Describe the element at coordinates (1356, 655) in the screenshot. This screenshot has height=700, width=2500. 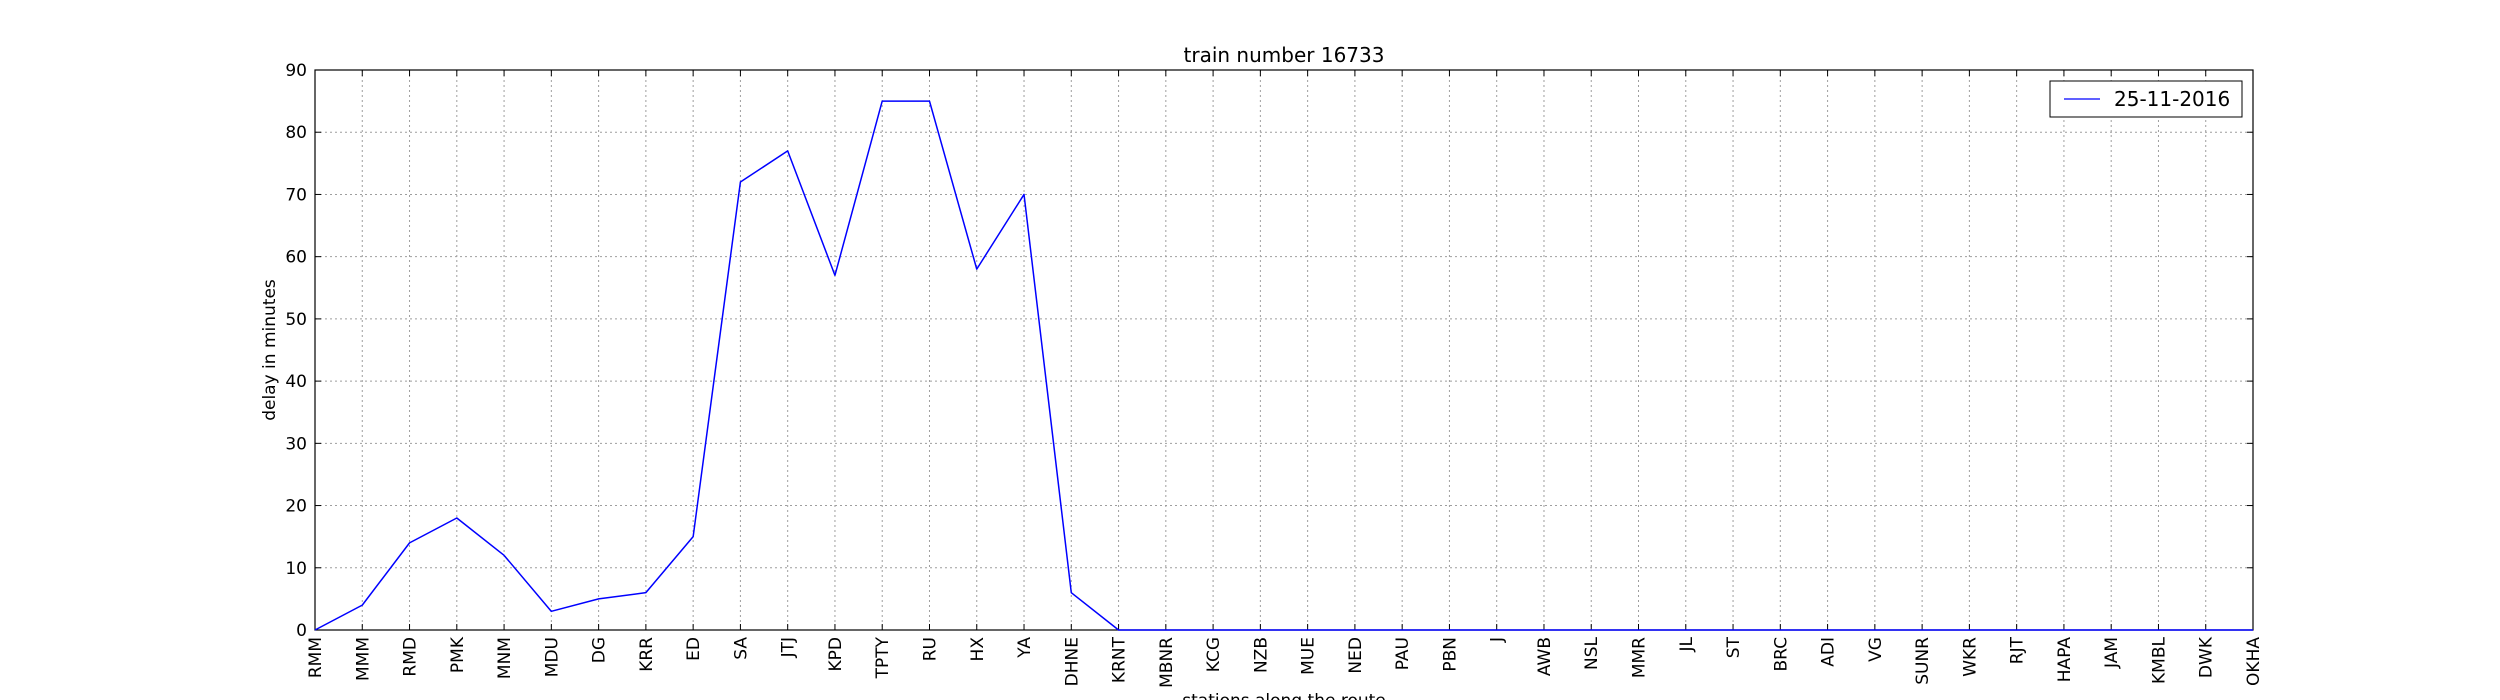
I see `x-tick-label: NED` at that location.